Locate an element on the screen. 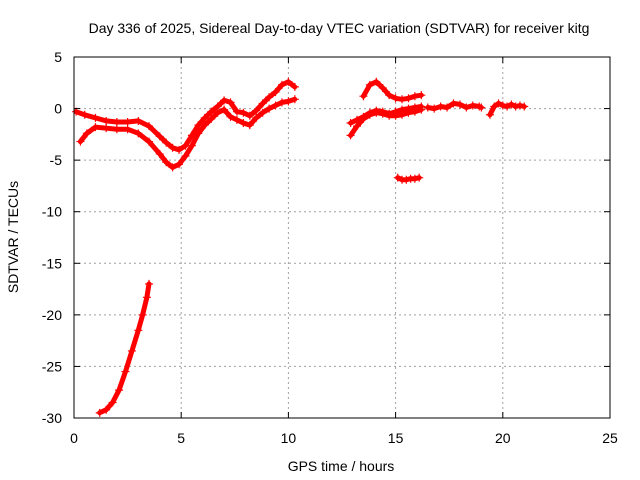 Image resolution: width=640 pixels, height=480 pixels. y-tick-label: 0 is located at coordinates (58, 109).